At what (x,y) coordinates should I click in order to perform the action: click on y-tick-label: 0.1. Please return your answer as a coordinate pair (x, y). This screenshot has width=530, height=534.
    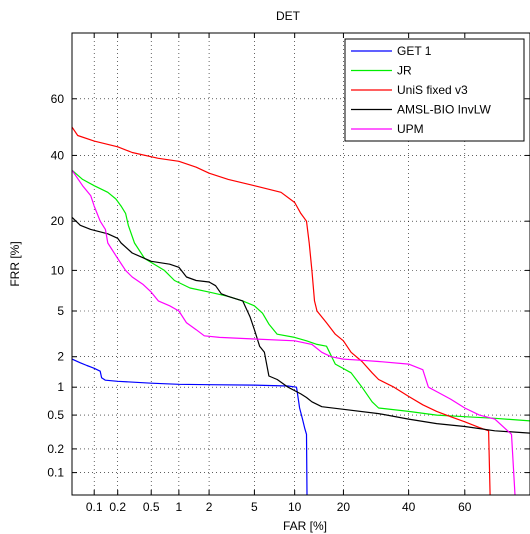
    Looking at the image, I should click on (55, 473).